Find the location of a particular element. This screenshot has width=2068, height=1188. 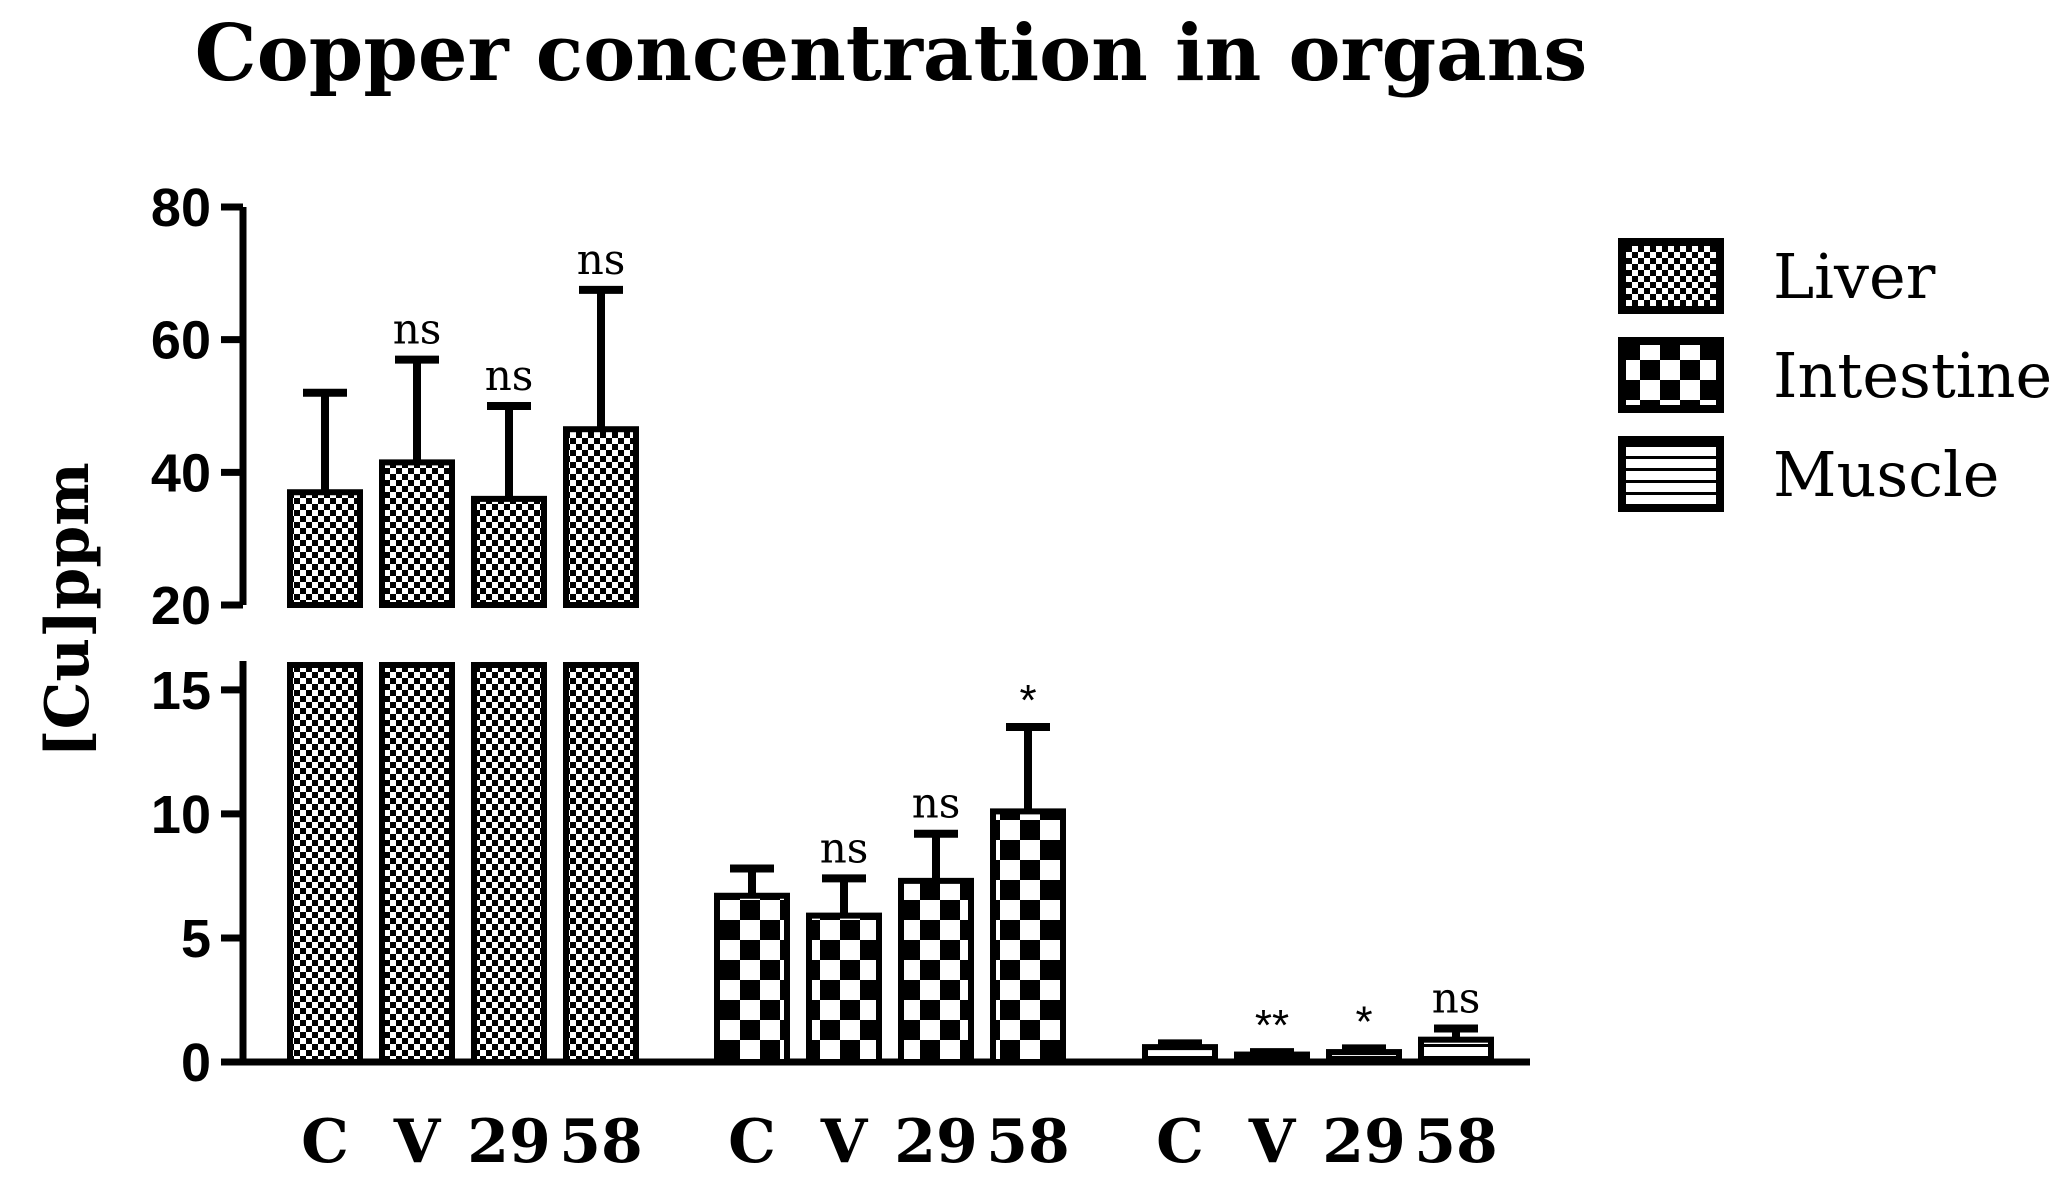

y-tick-label: 10 is located at coordinates (181, 815).